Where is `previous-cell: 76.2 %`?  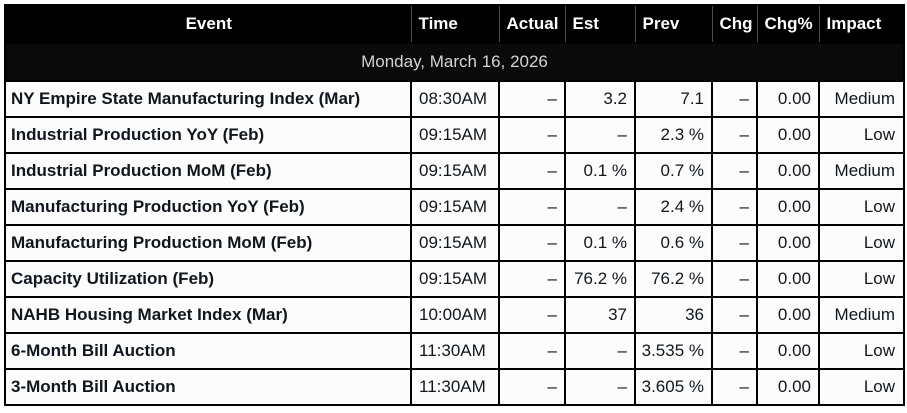 previous-cell: 76.2 % is located at coordinates (673, 279).